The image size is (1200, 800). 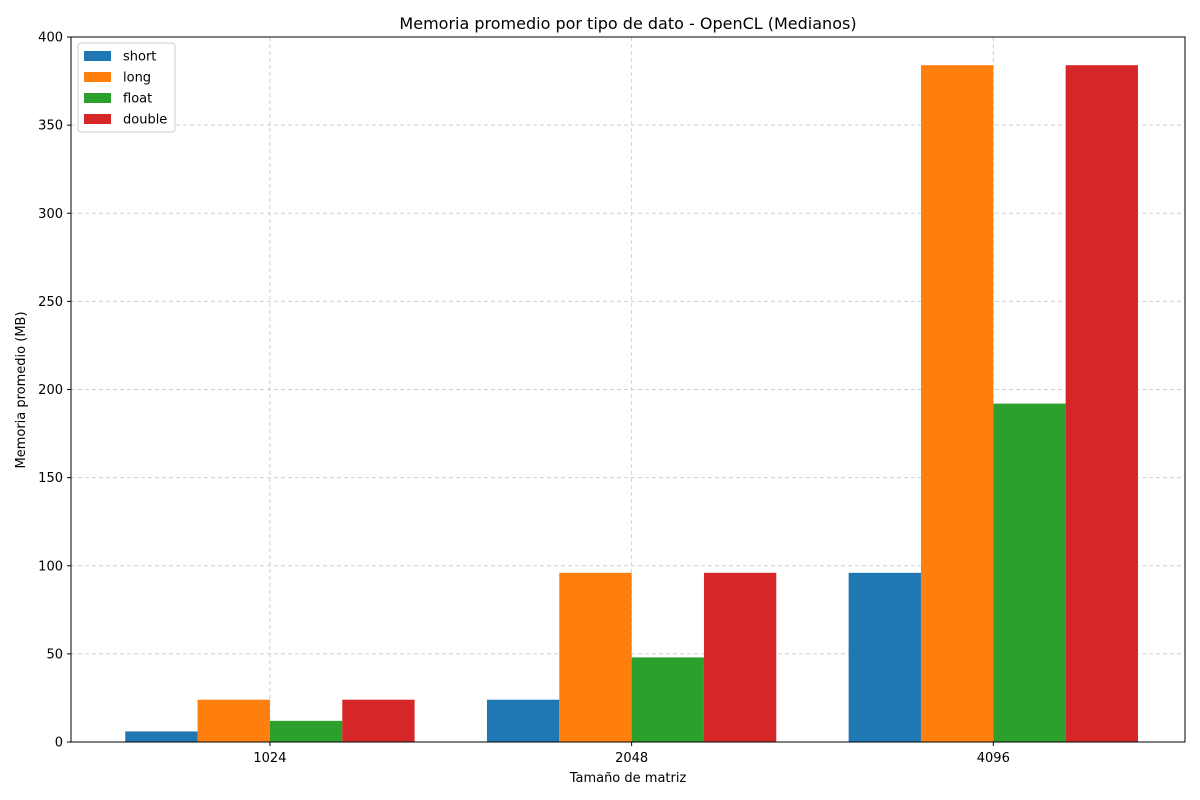 What do you see at coordinates (740, 657) in the screenshot?
I see `bar-double-2048` at bounding box center [740, 657].